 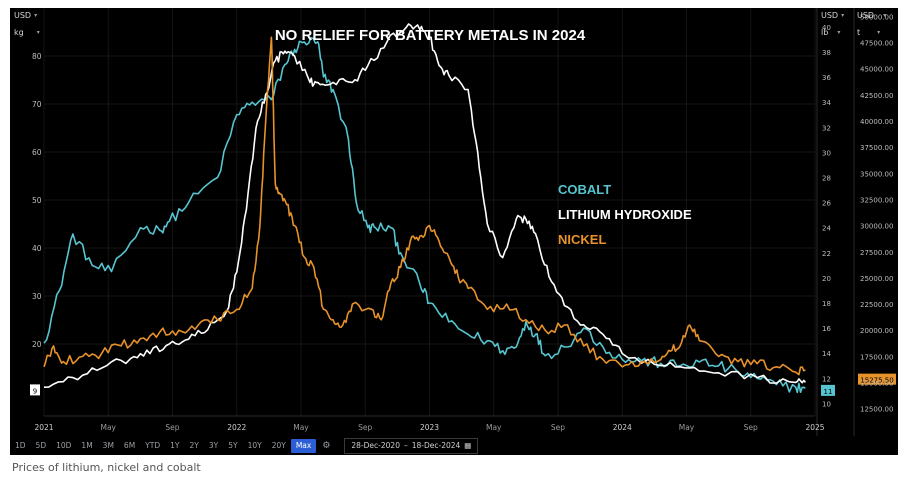 What do you see at coordinates (826, 178) in the screenshot?
I see `mid-tick-label: 28` at bounding box center [826, 178].